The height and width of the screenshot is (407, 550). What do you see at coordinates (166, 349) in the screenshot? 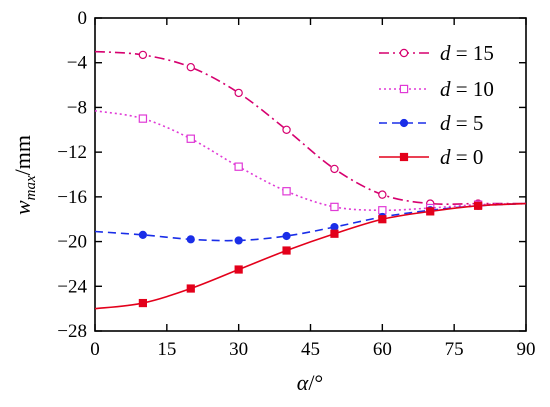
I see `x-tick-label: 15` at bounding box center [166, 349].